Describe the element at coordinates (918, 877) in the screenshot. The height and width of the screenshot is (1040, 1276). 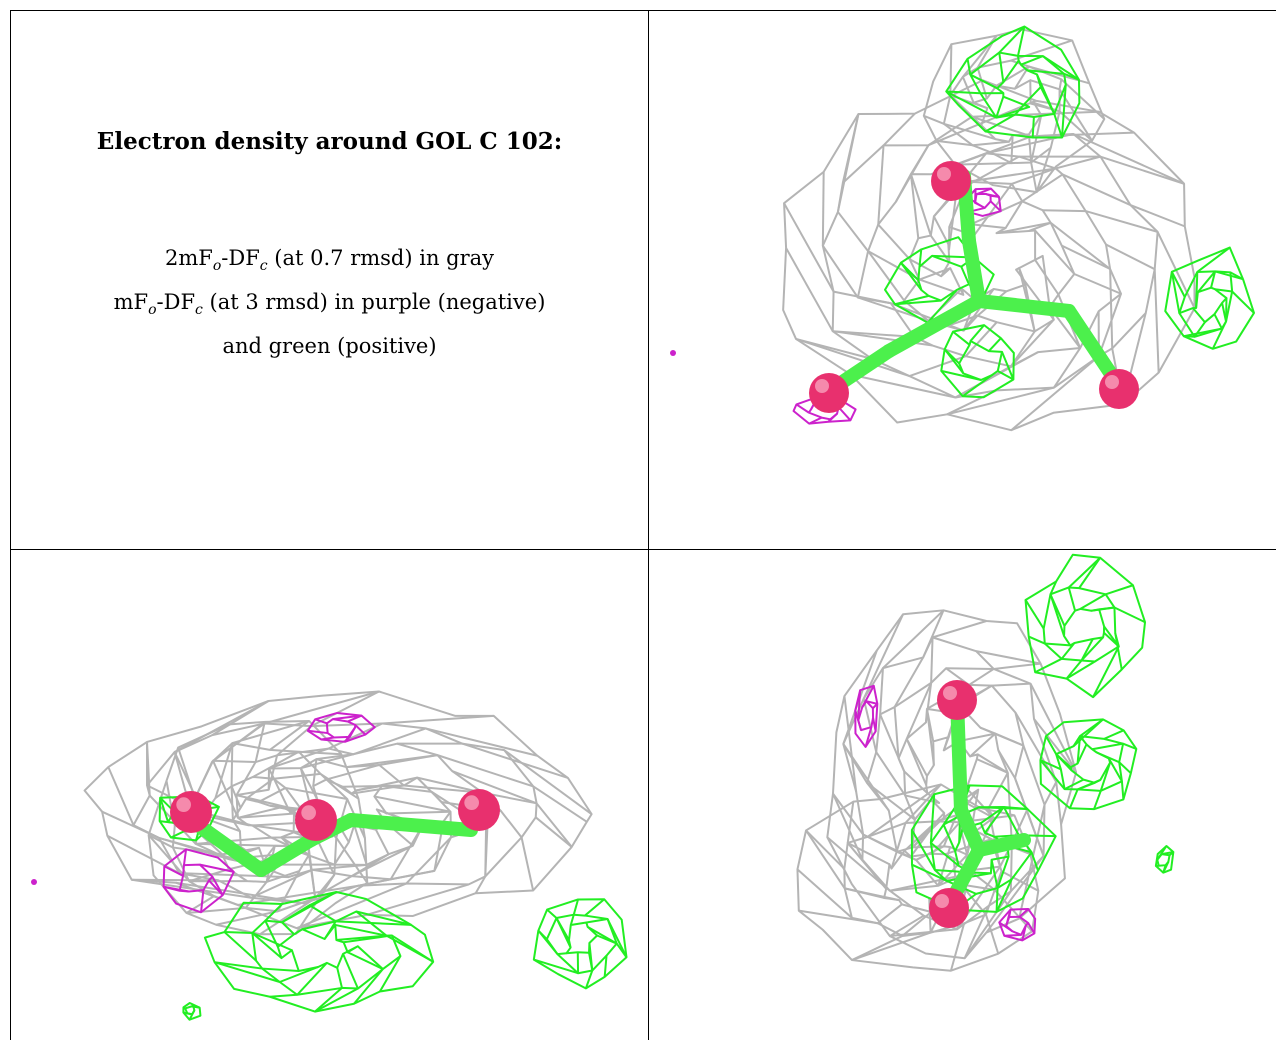
I see `density-2fofc-lower-lobe` at that location.